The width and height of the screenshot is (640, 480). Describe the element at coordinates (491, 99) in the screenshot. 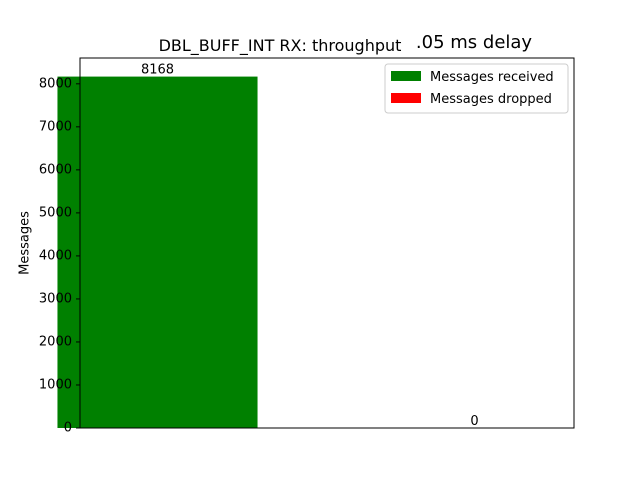

I see `legend-label-dropped: Messages dropped` at that location.